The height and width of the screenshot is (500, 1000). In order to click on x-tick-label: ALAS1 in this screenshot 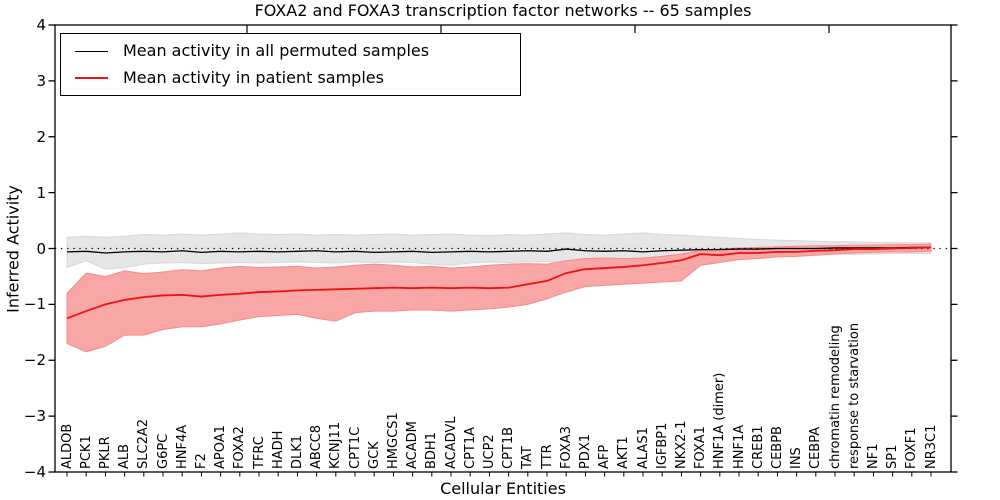, I will do `click(643, 448)`.